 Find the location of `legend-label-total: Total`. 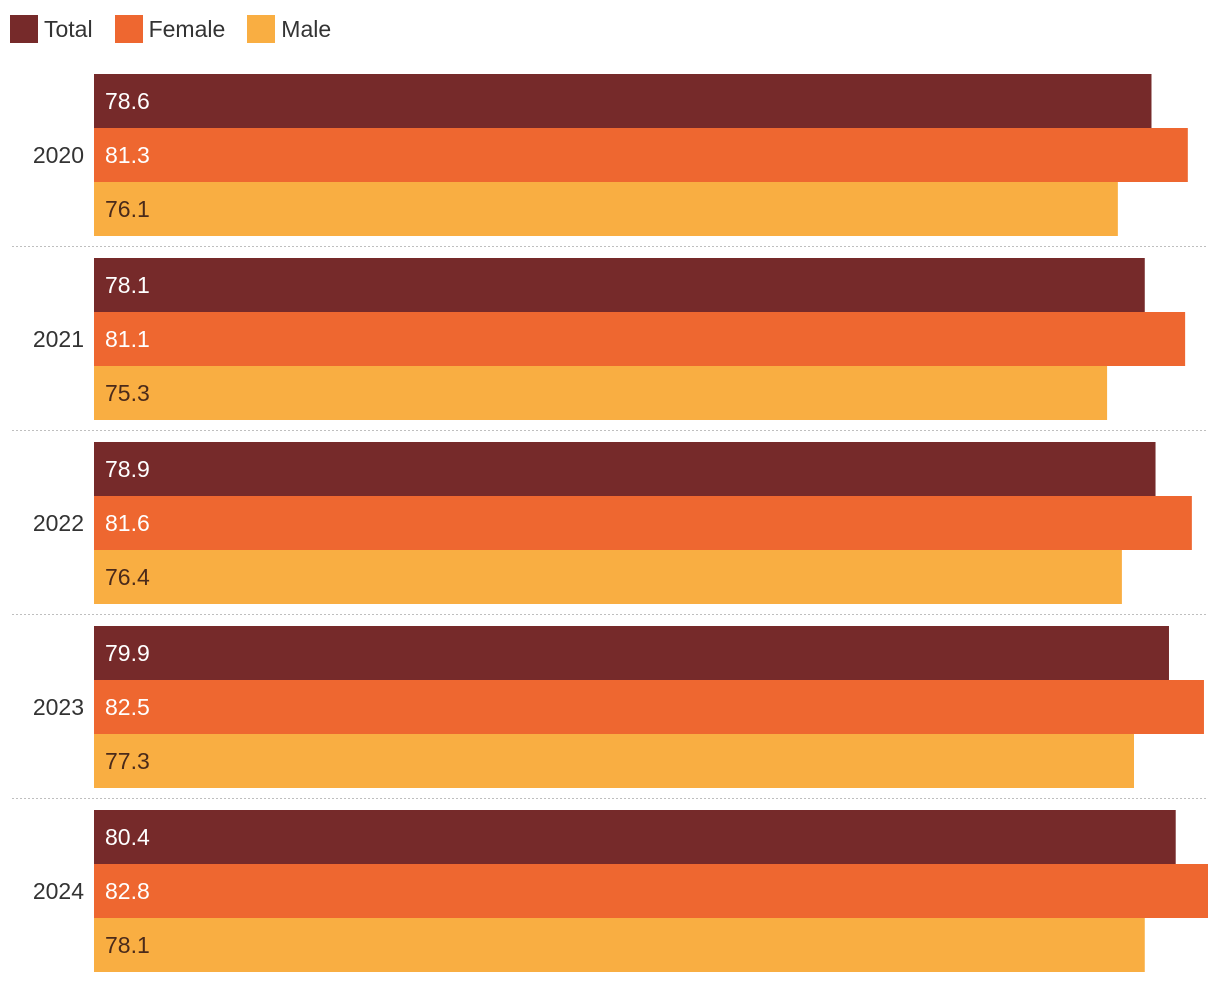

legend-label-total: Total is located at coordinates (68, 28).